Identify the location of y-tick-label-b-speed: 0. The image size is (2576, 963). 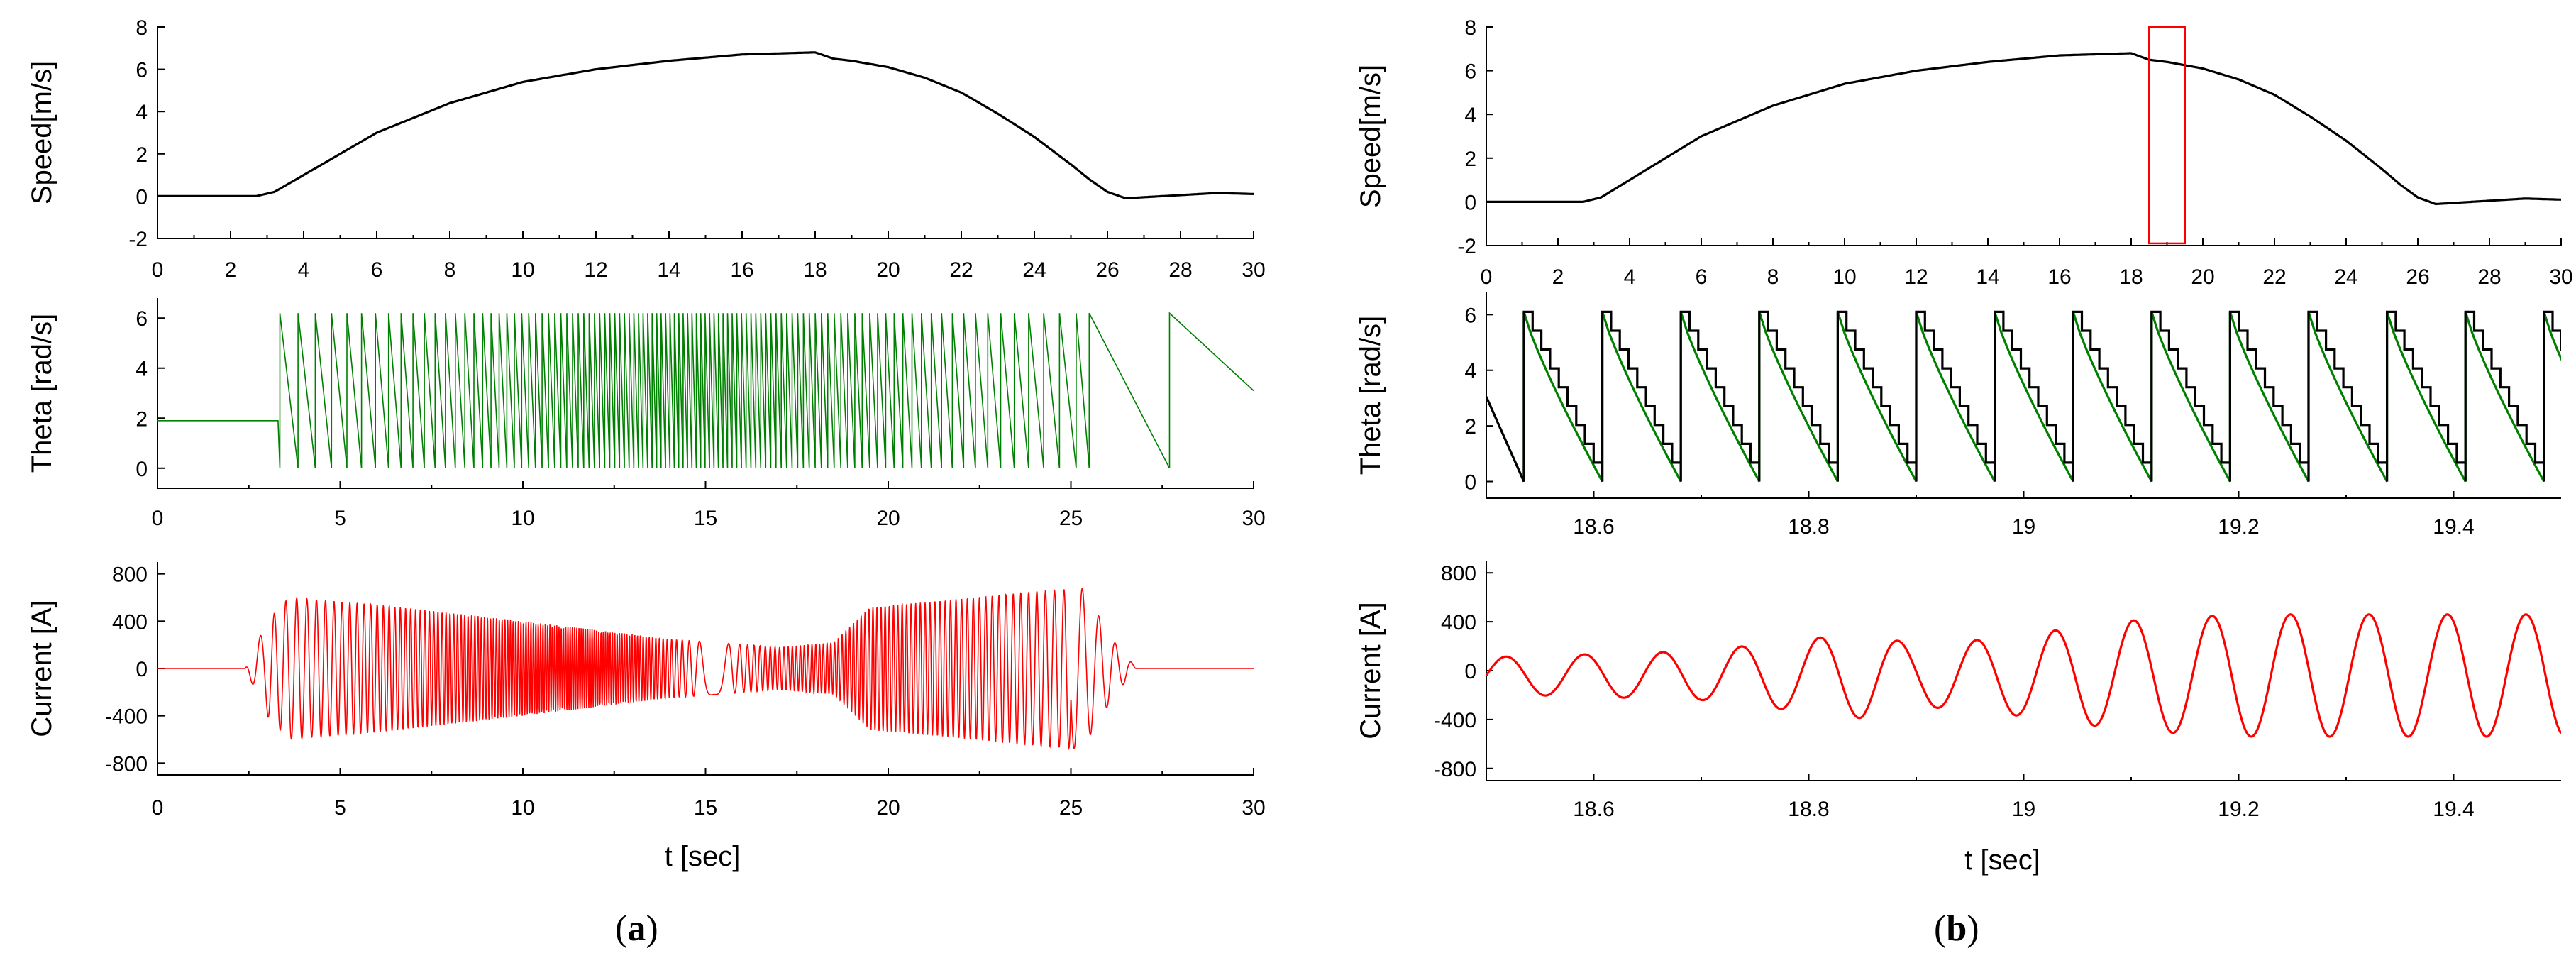
(1470, 203).